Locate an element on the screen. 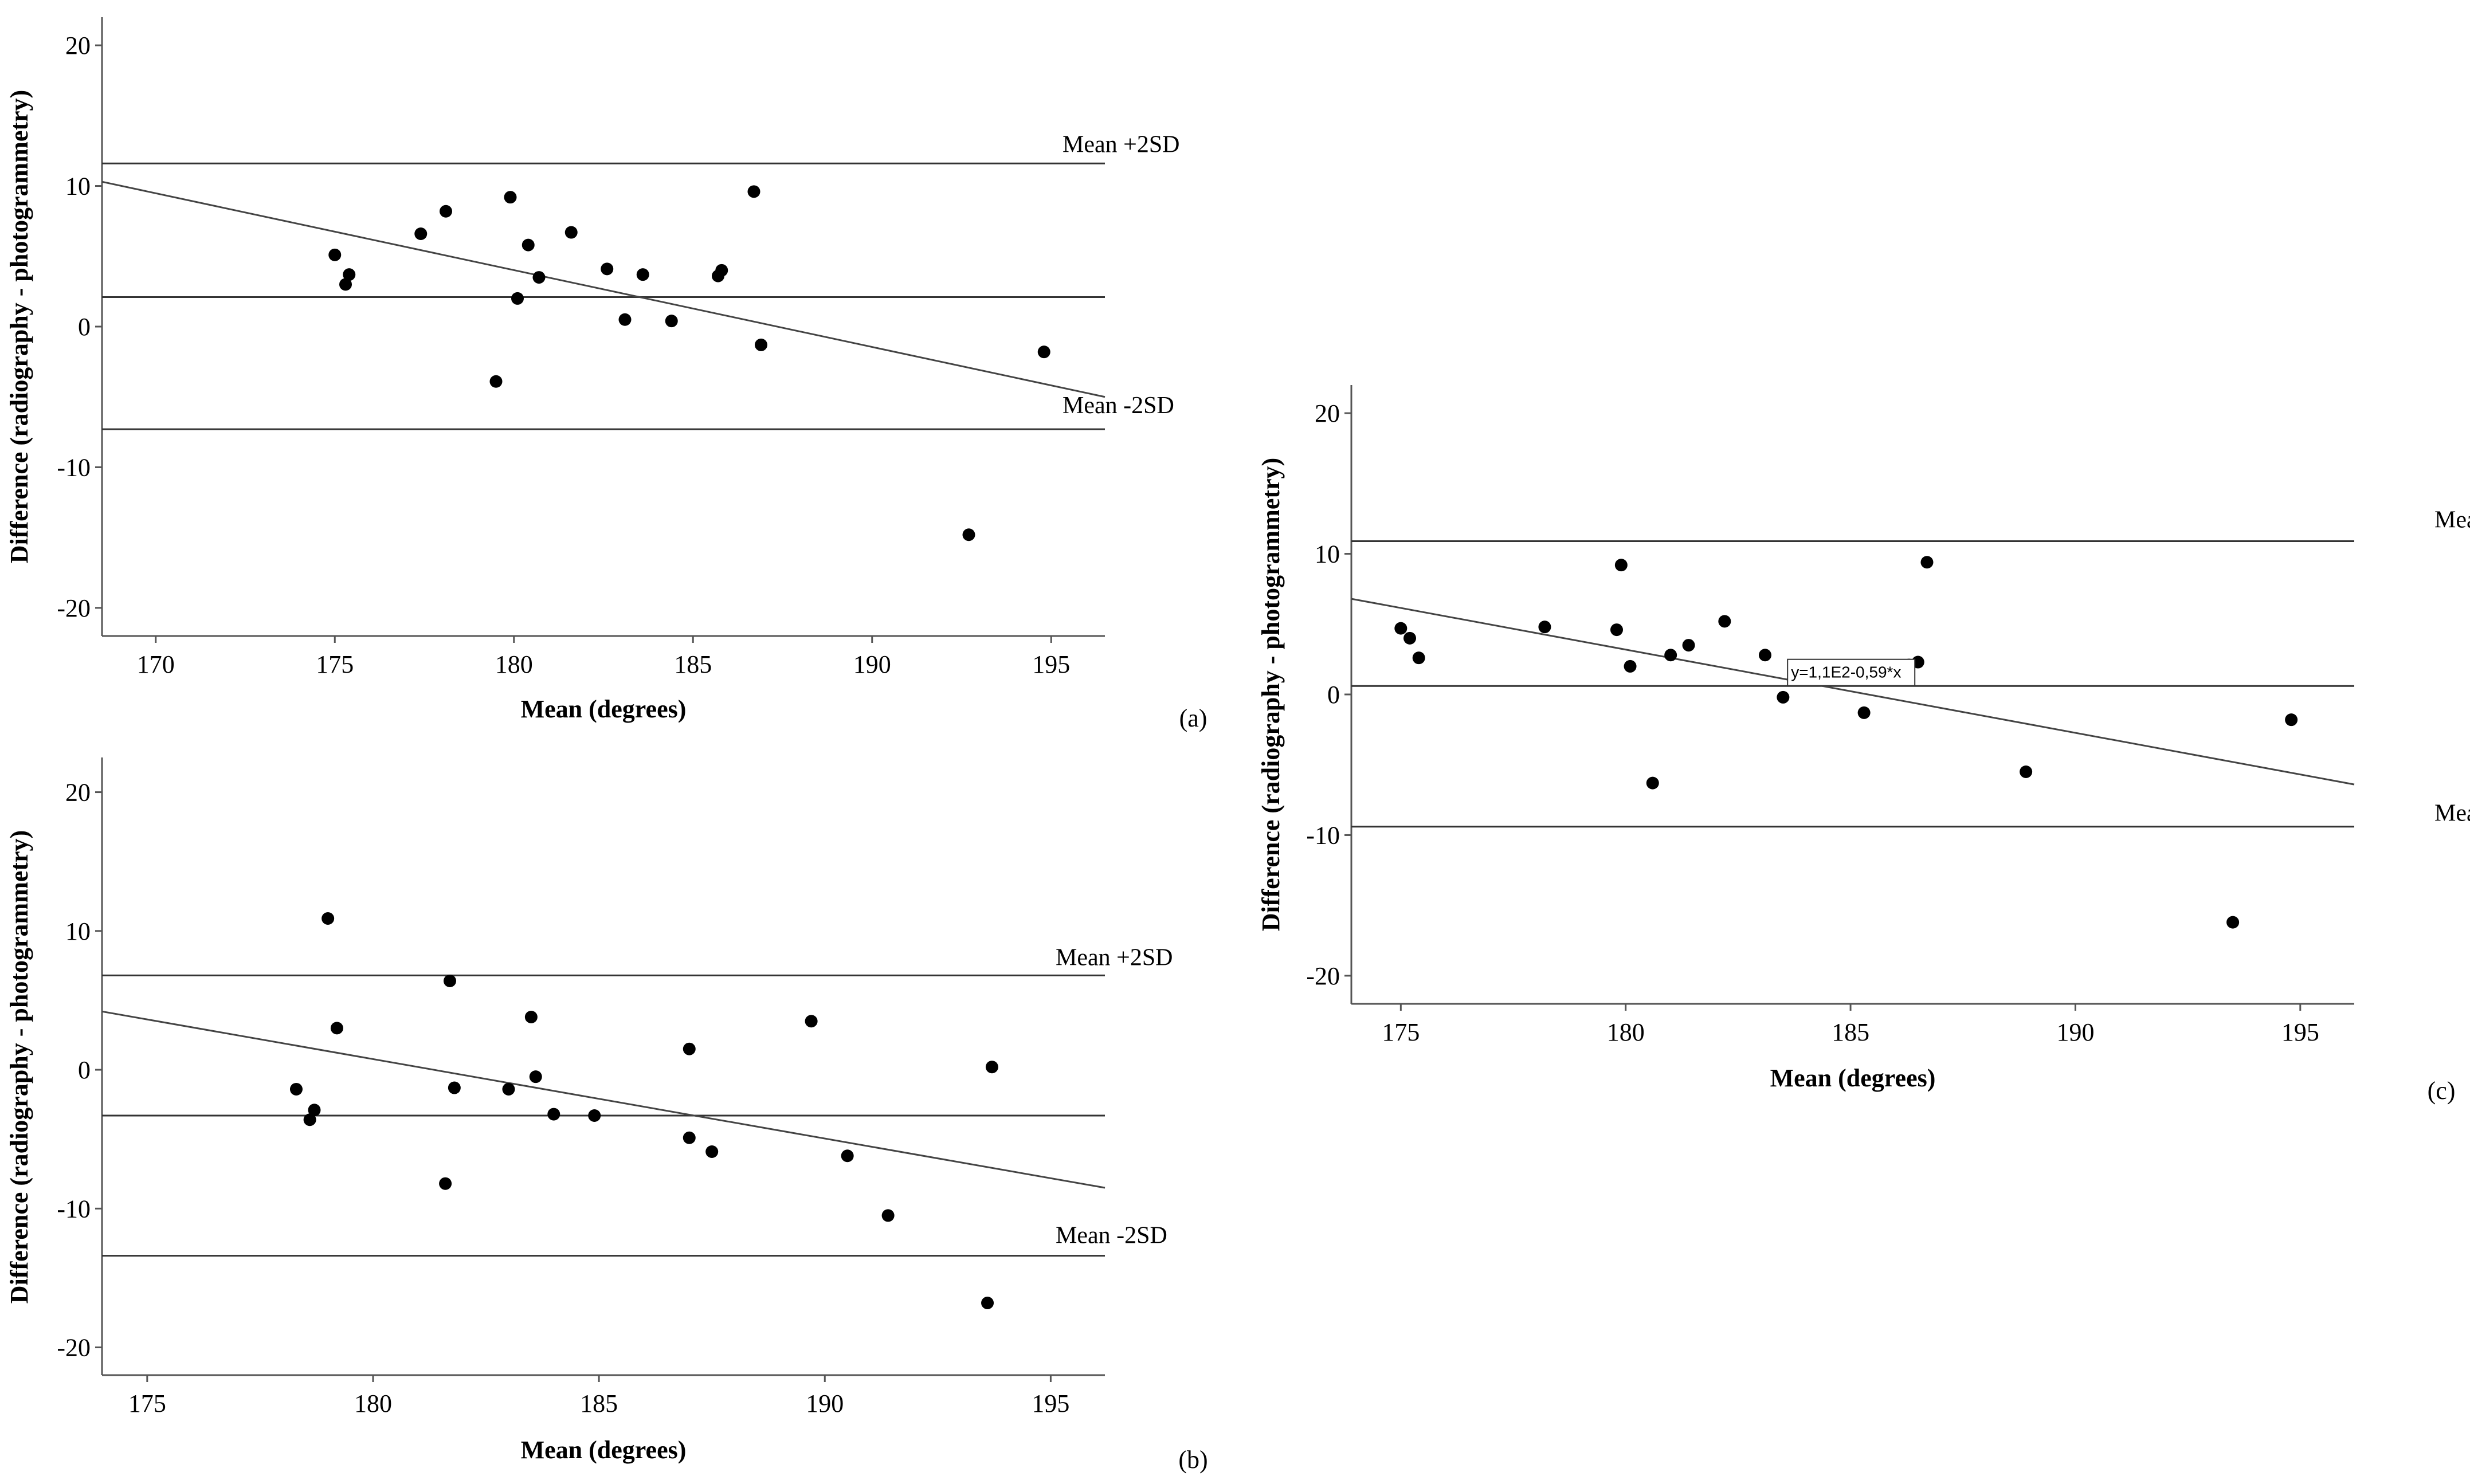 The width and height of the screenshot is (2470, 1484). x-tick-label: 185 is located at coordinates (693, 664).